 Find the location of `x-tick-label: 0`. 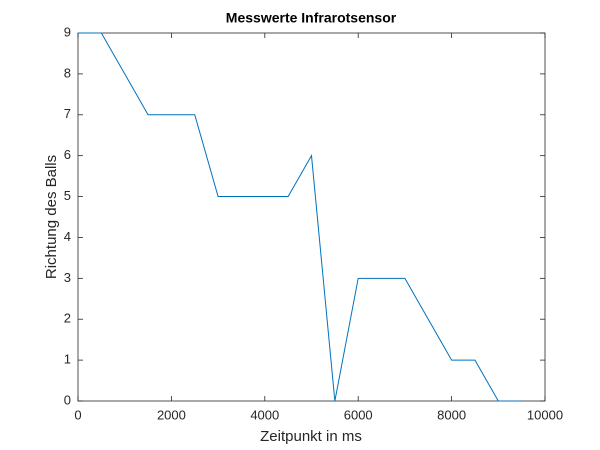

x-tick-label: 0 is located at coordinates (77, 414).